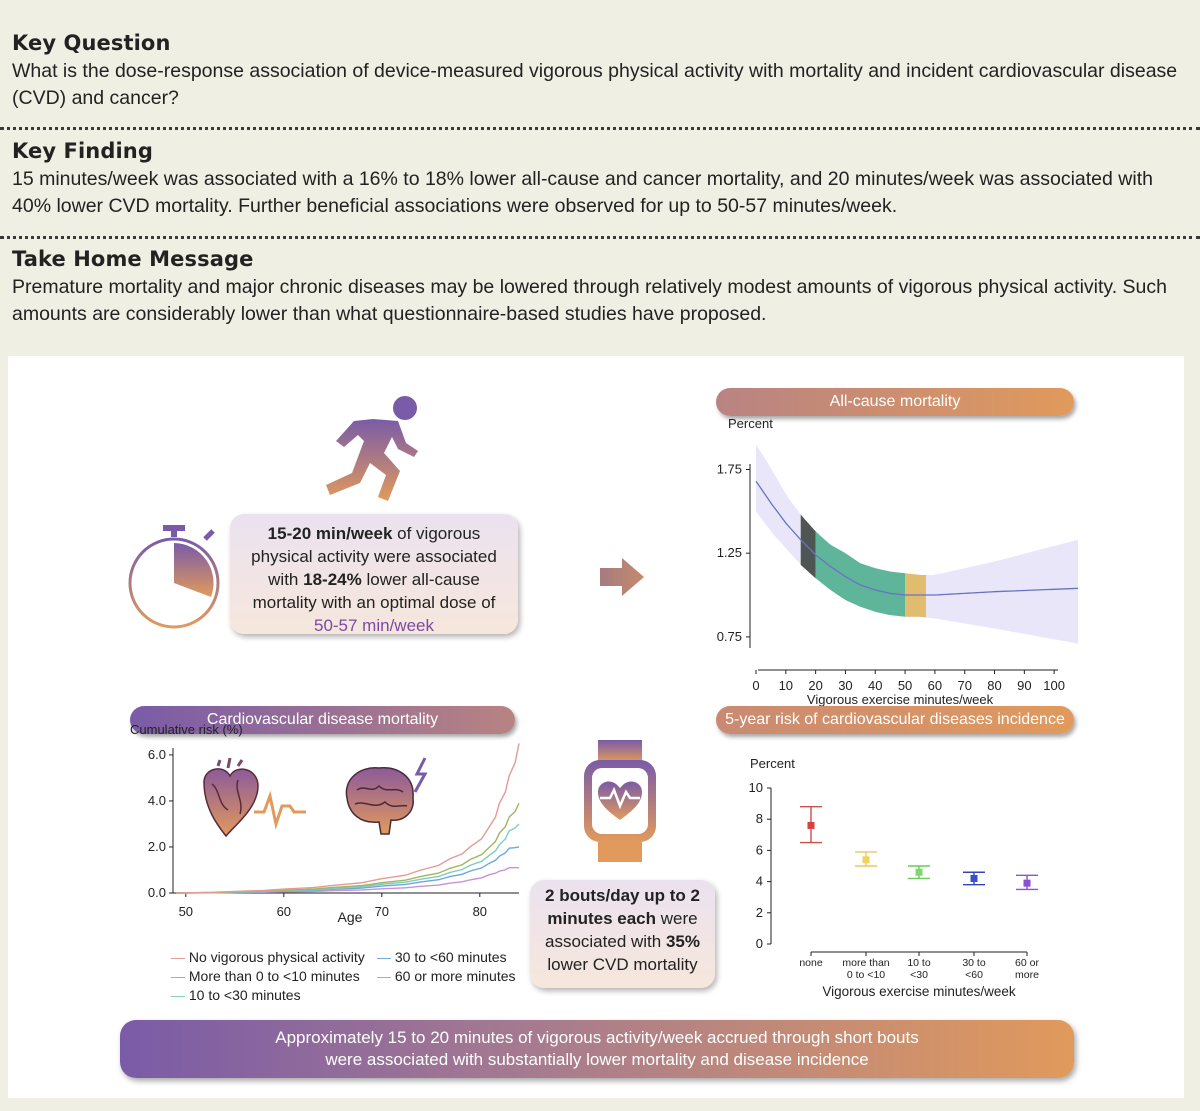 The height and width of the screenshot is (1111, 1200). I want to click on legend-item: — 60 or more minutes, so click(446, 976).